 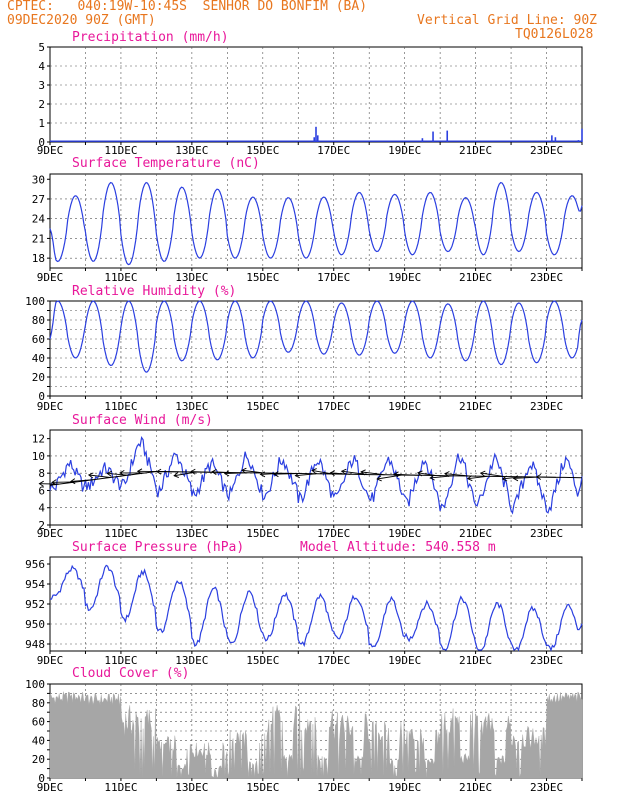 I want to click on cloud-cover-title: Cloud Cover (%), so click(x=130, y=673).